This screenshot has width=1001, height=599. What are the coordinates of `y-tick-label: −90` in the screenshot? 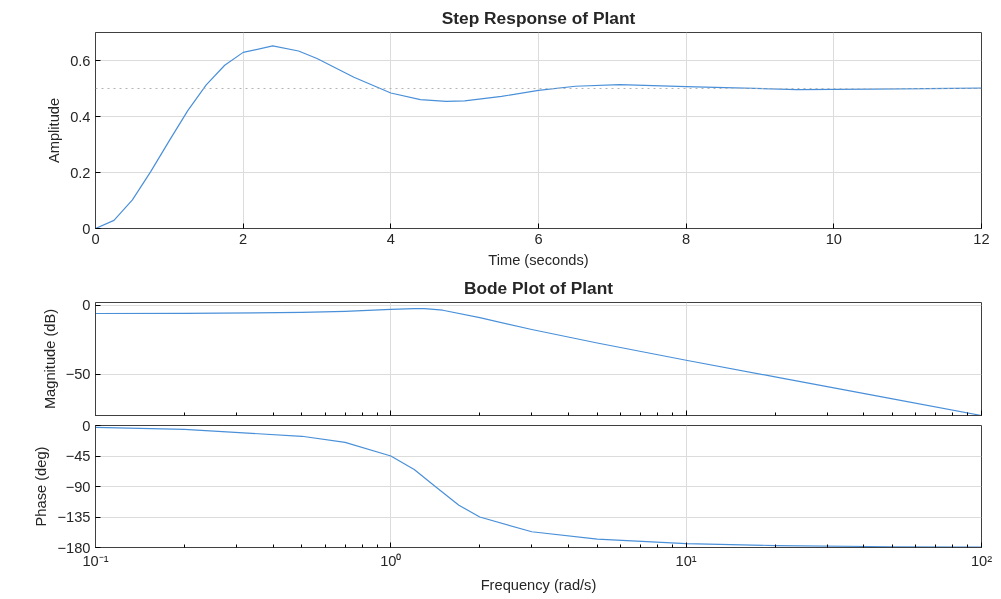 It's located at (78, 486).